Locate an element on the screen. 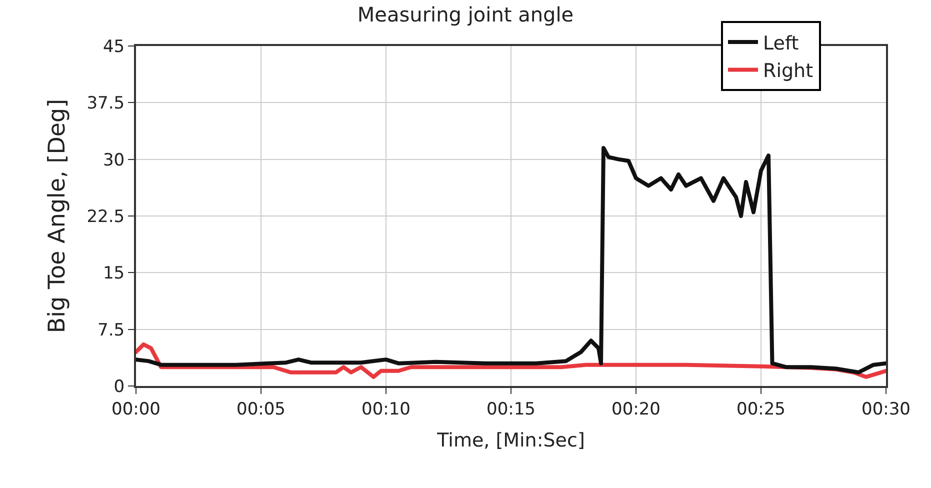 The height and width of the screenshot is (488, 931). y-tick-label: 0 is located at coordinates (119, 386).